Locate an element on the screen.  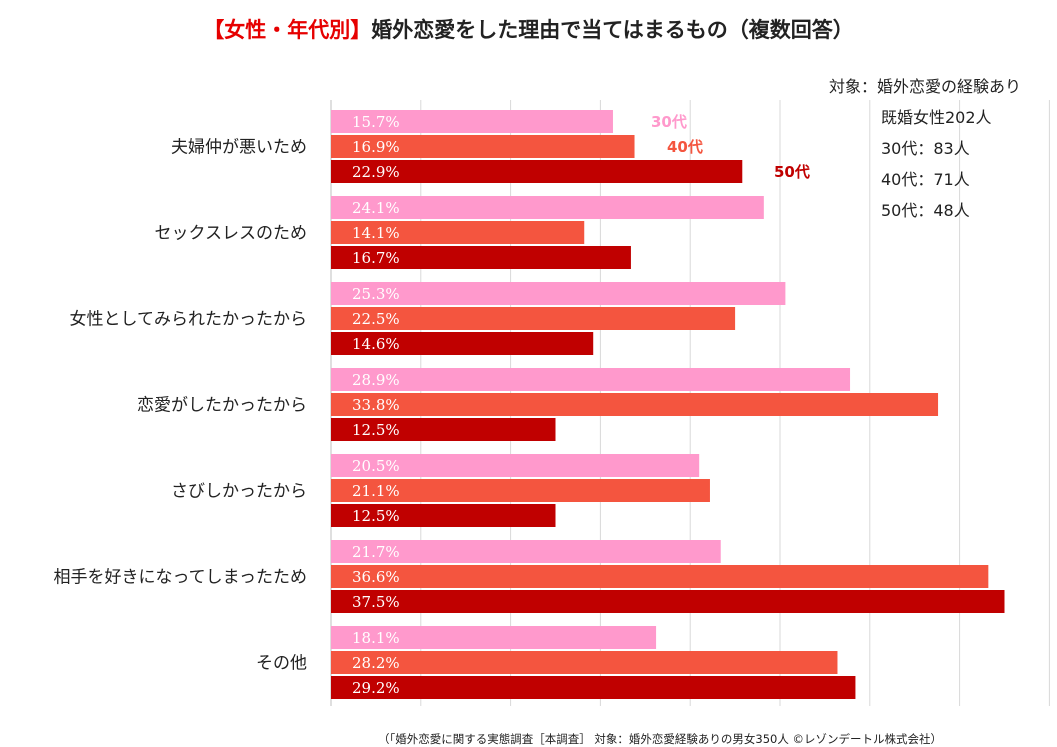
data-label: 18.1% is located at coordinates (376, 638).